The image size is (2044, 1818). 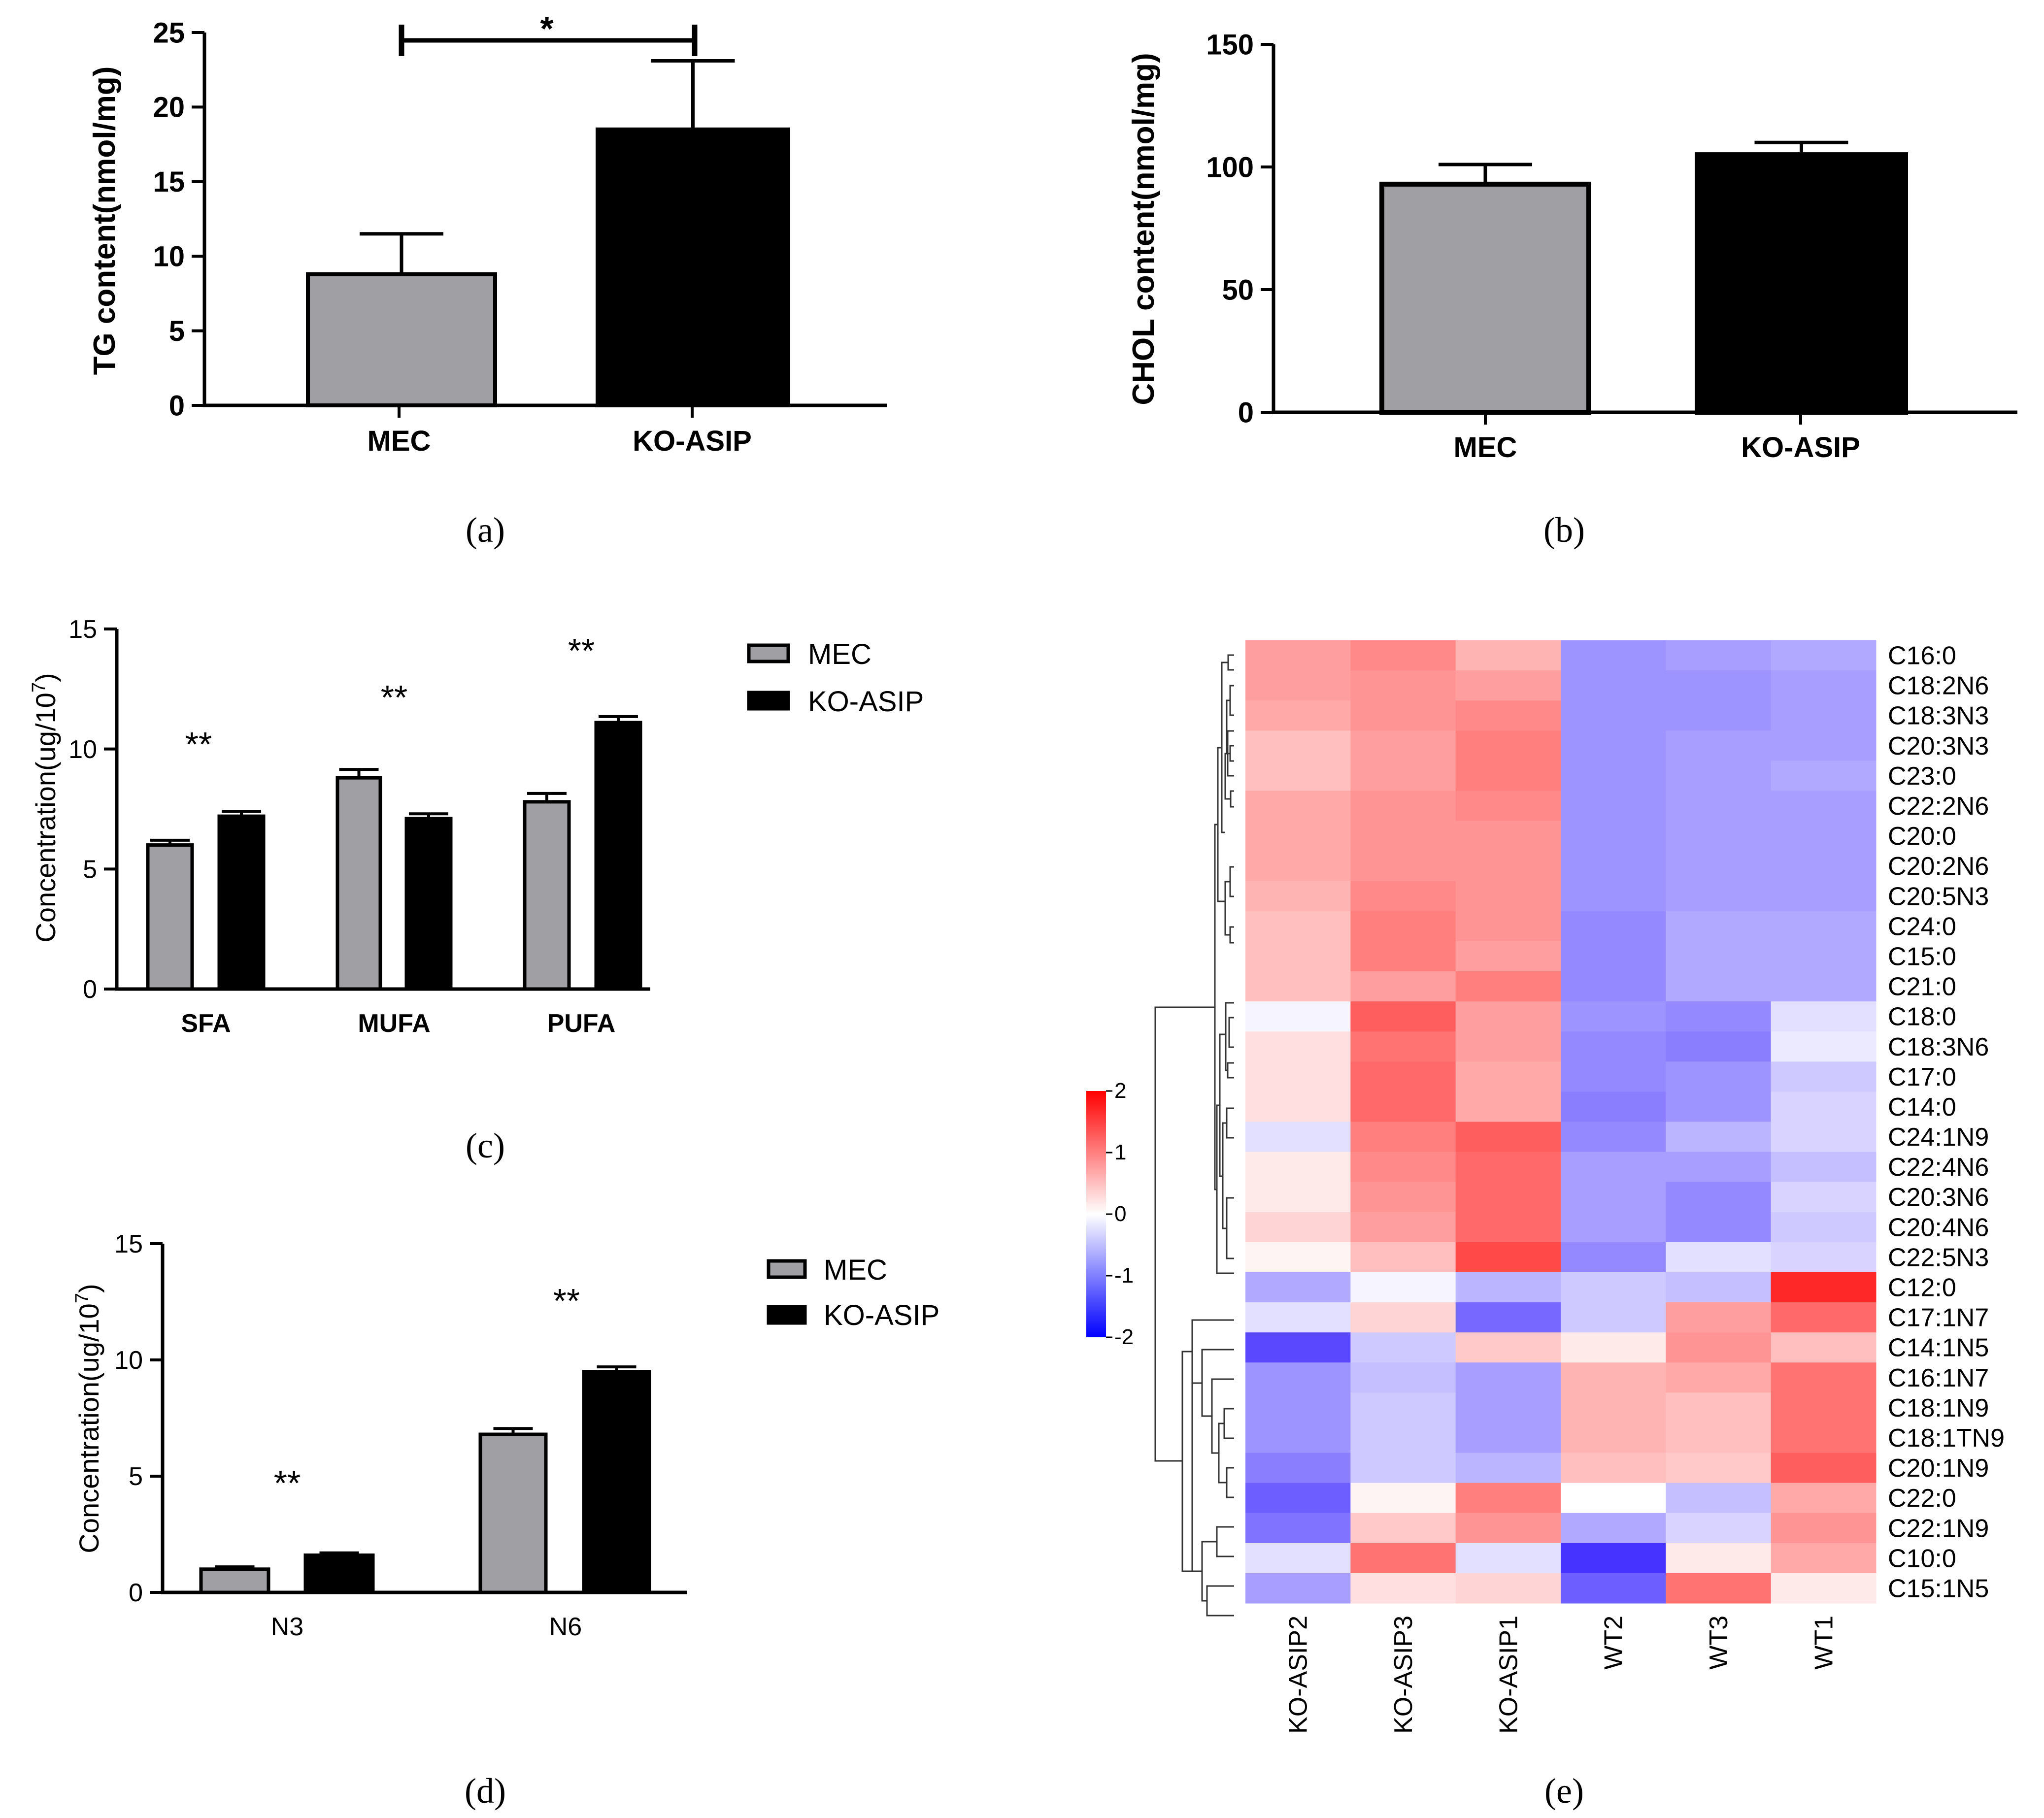 What do you see at coordinates (1403, 1675) in the screenshot?
I see `heatmap-column-label: KO-ASIP3` at bounding box center [1403, 1675].